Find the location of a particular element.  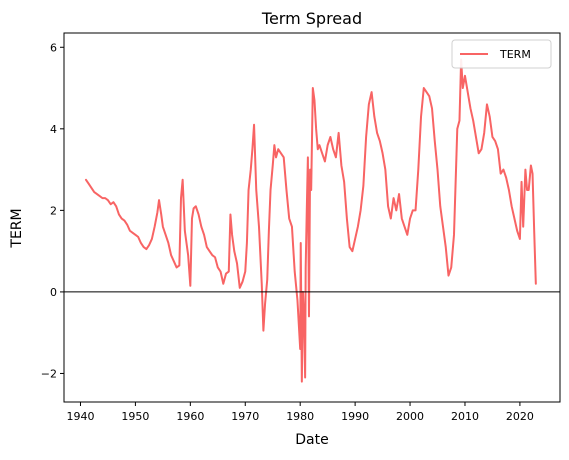

x-tick-label: 2000 is located at coordinates (410, 416).